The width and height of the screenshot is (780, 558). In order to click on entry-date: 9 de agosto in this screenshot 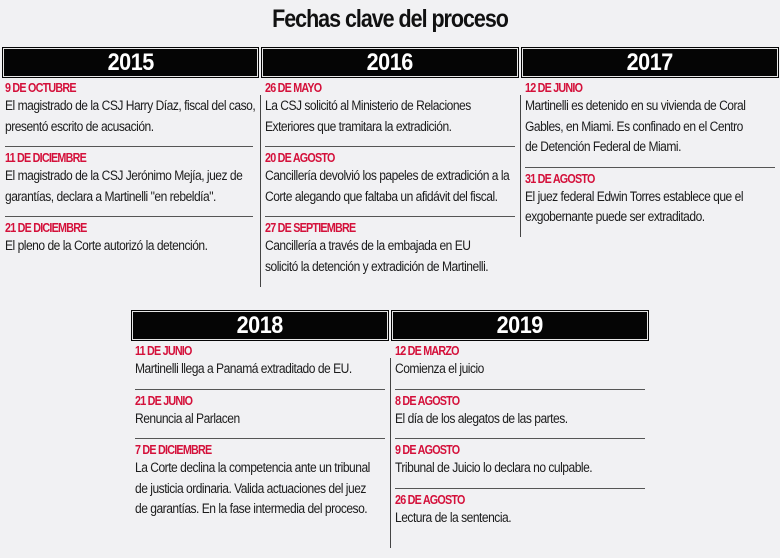, I will do `click(427, 450)`.